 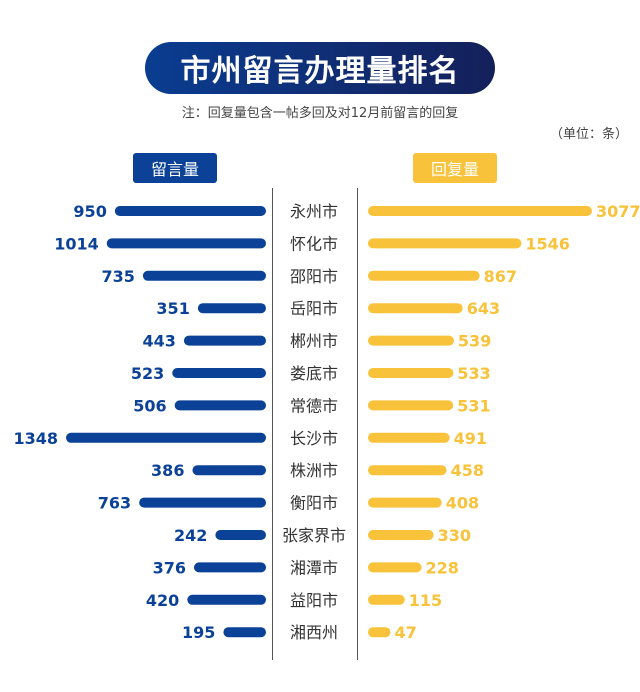 I want to click on right-value-label: 228, so click(x=442, y=567).